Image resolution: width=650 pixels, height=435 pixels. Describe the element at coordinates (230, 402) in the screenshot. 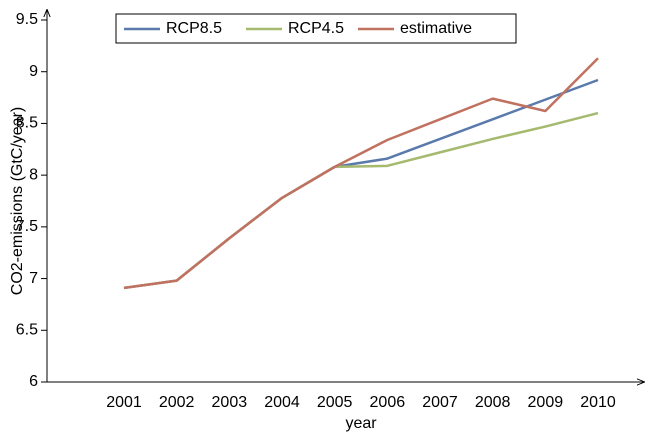

I see `x-tick-label: 2003` at that location.